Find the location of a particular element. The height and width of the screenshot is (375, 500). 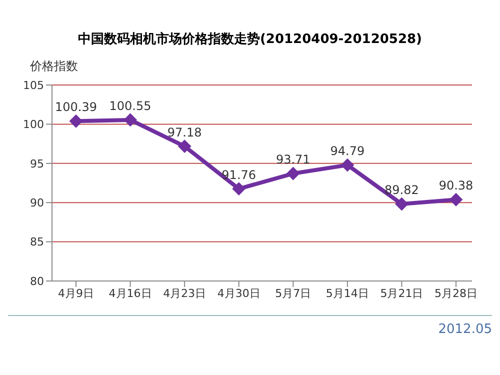

x-tick-label: 4月23日 is located at coordinates (184, 293).